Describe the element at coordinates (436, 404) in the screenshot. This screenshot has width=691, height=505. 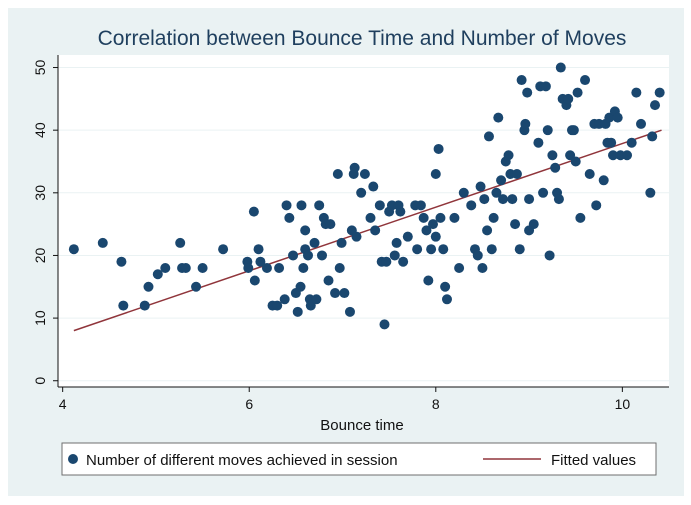
I see `x-tick-label: 8` at that location.